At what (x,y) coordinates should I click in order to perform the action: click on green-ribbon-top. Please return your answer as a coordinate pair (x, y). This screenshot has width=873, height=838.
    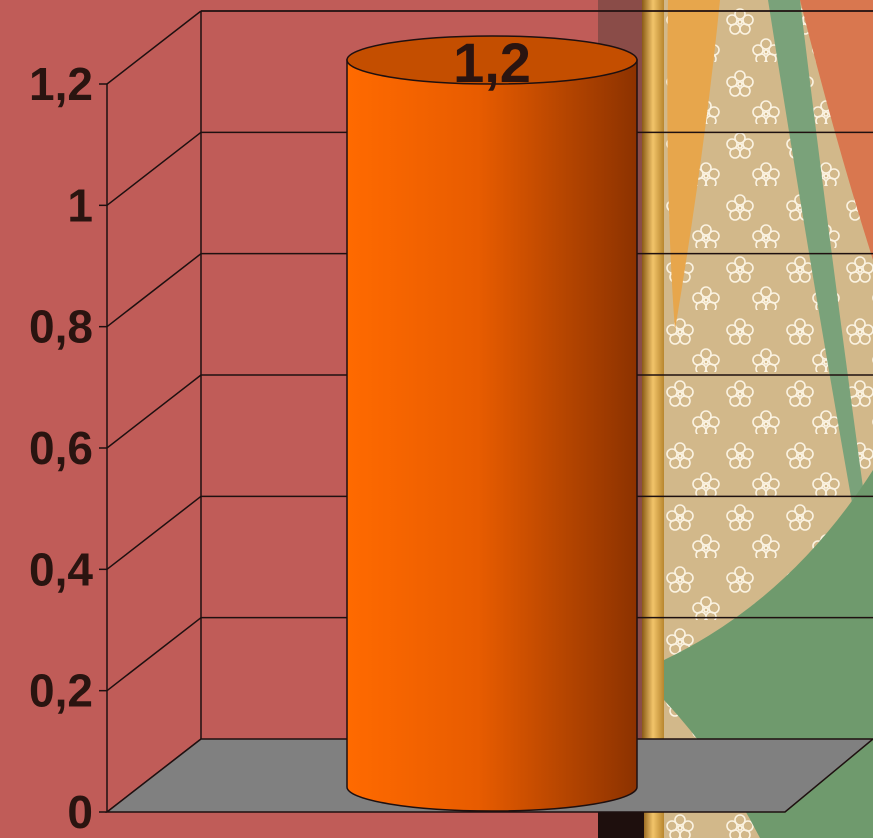
    Looking at the image, I should click on (820, 310).